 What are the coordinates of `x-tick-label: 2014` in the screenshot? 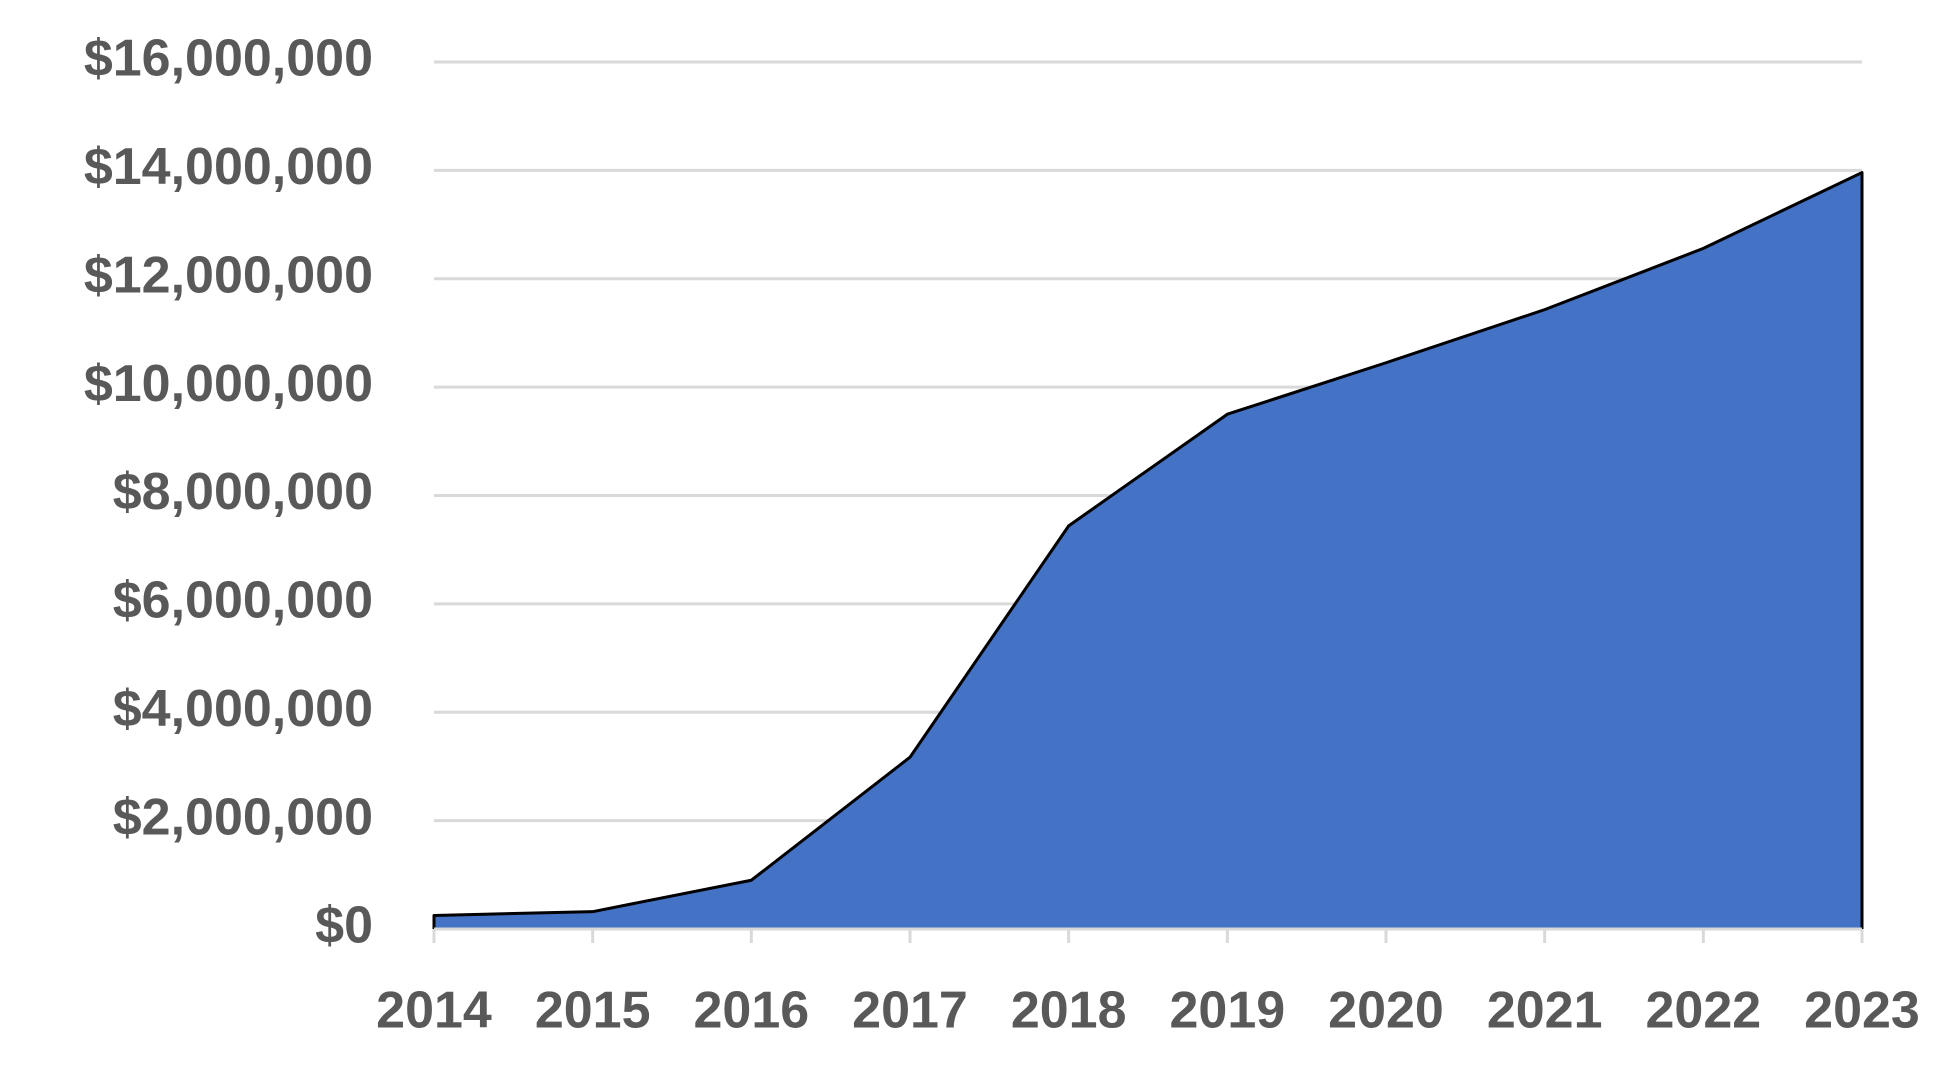 It's located at (434, 1011).